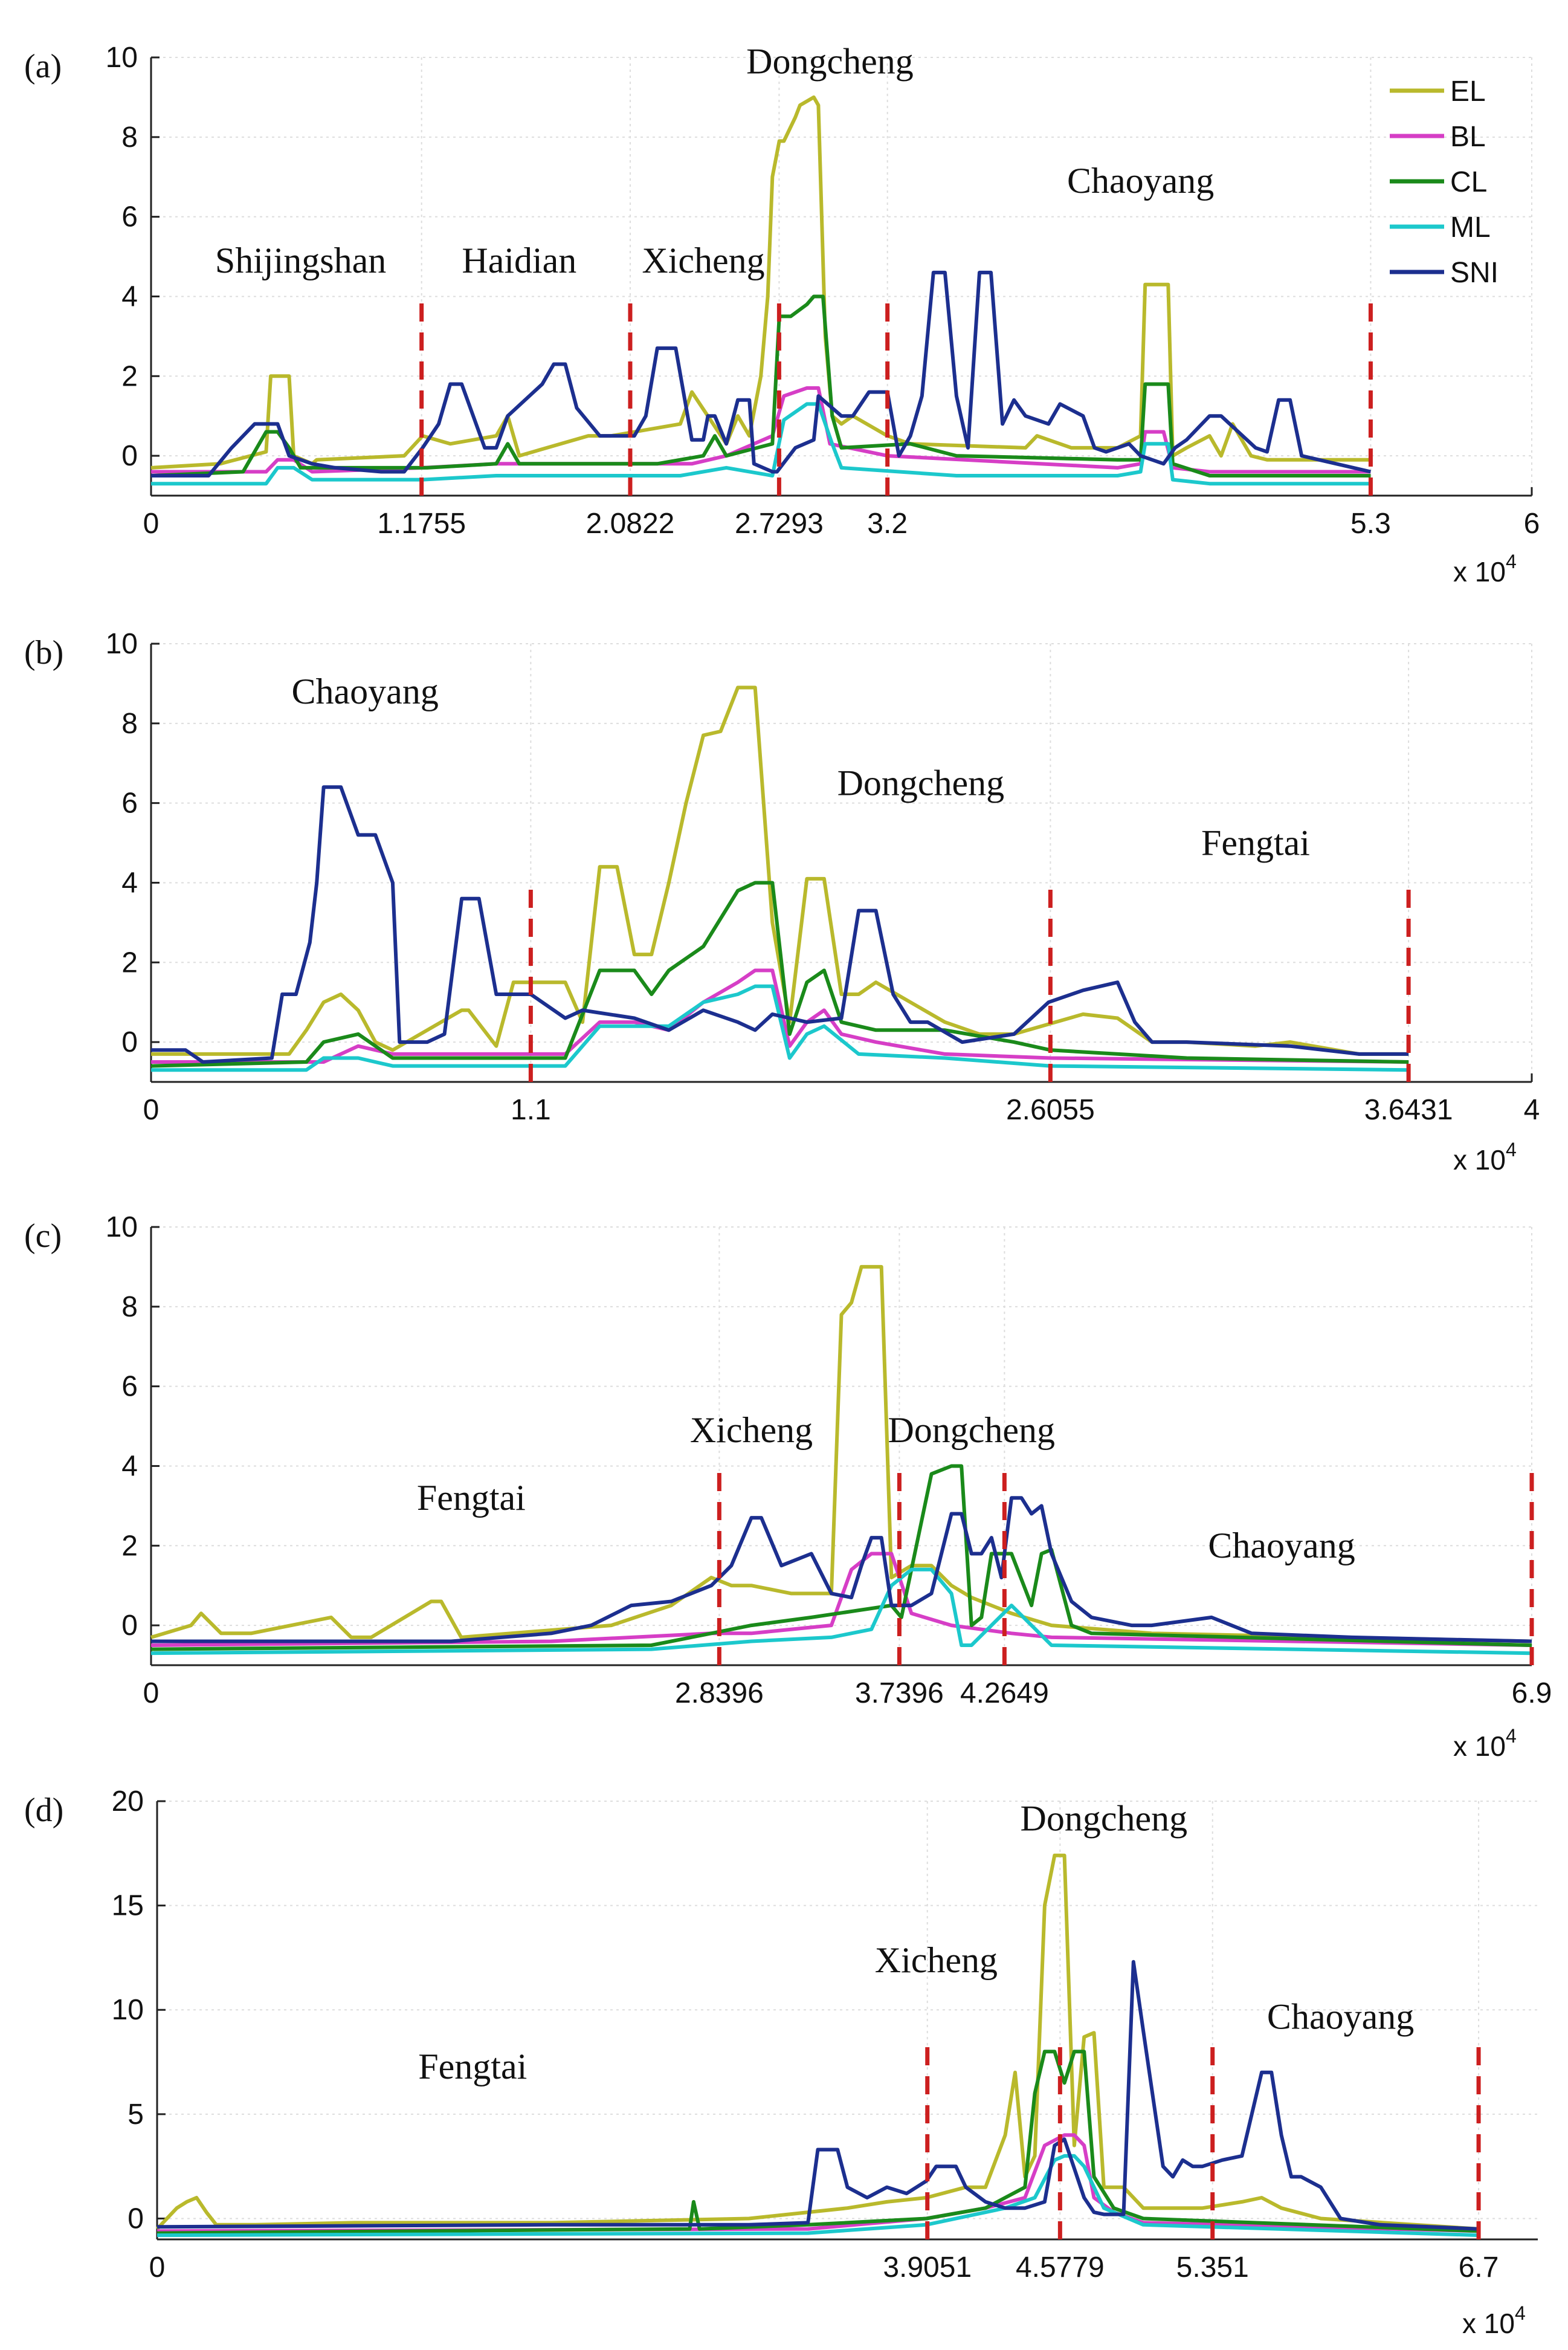  What do you see at coordinates (1475, 273) in the screenshot?
I see `legend-label-sni: SNI` at bounding box center [1475, 273].